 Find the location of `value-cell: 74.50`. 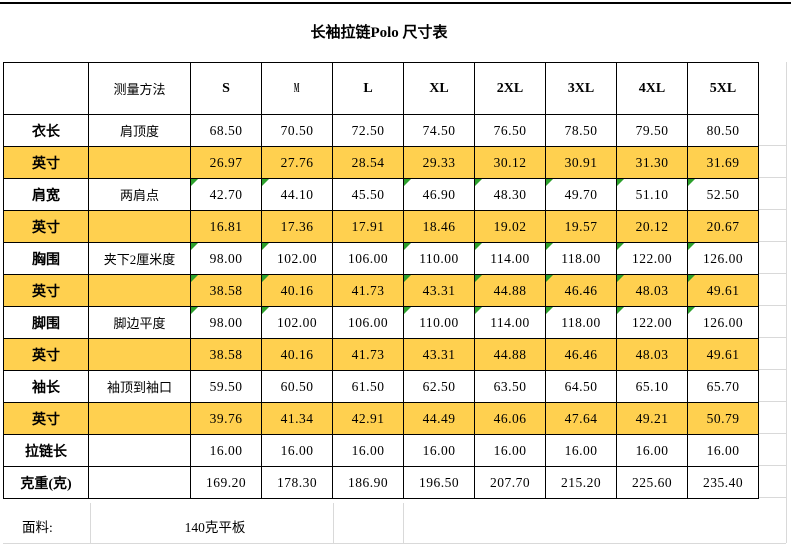

value-cell: 74.50 is located at coordinates (439, 130).